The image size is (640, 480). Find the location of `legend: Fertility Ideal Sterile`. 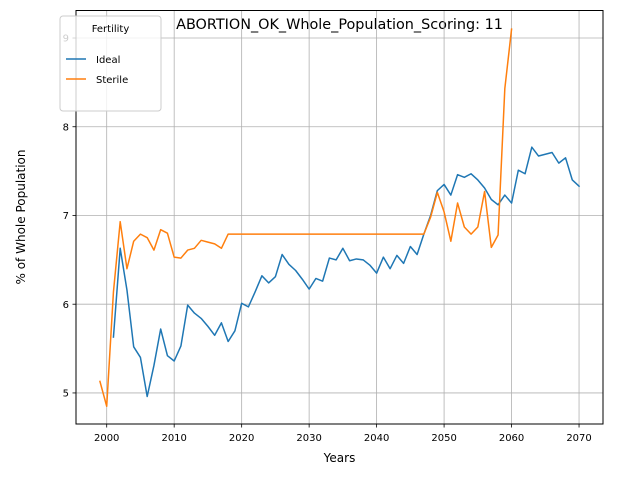

legend: Fertility Ideal Sterile is located at coordinates (110, 63).